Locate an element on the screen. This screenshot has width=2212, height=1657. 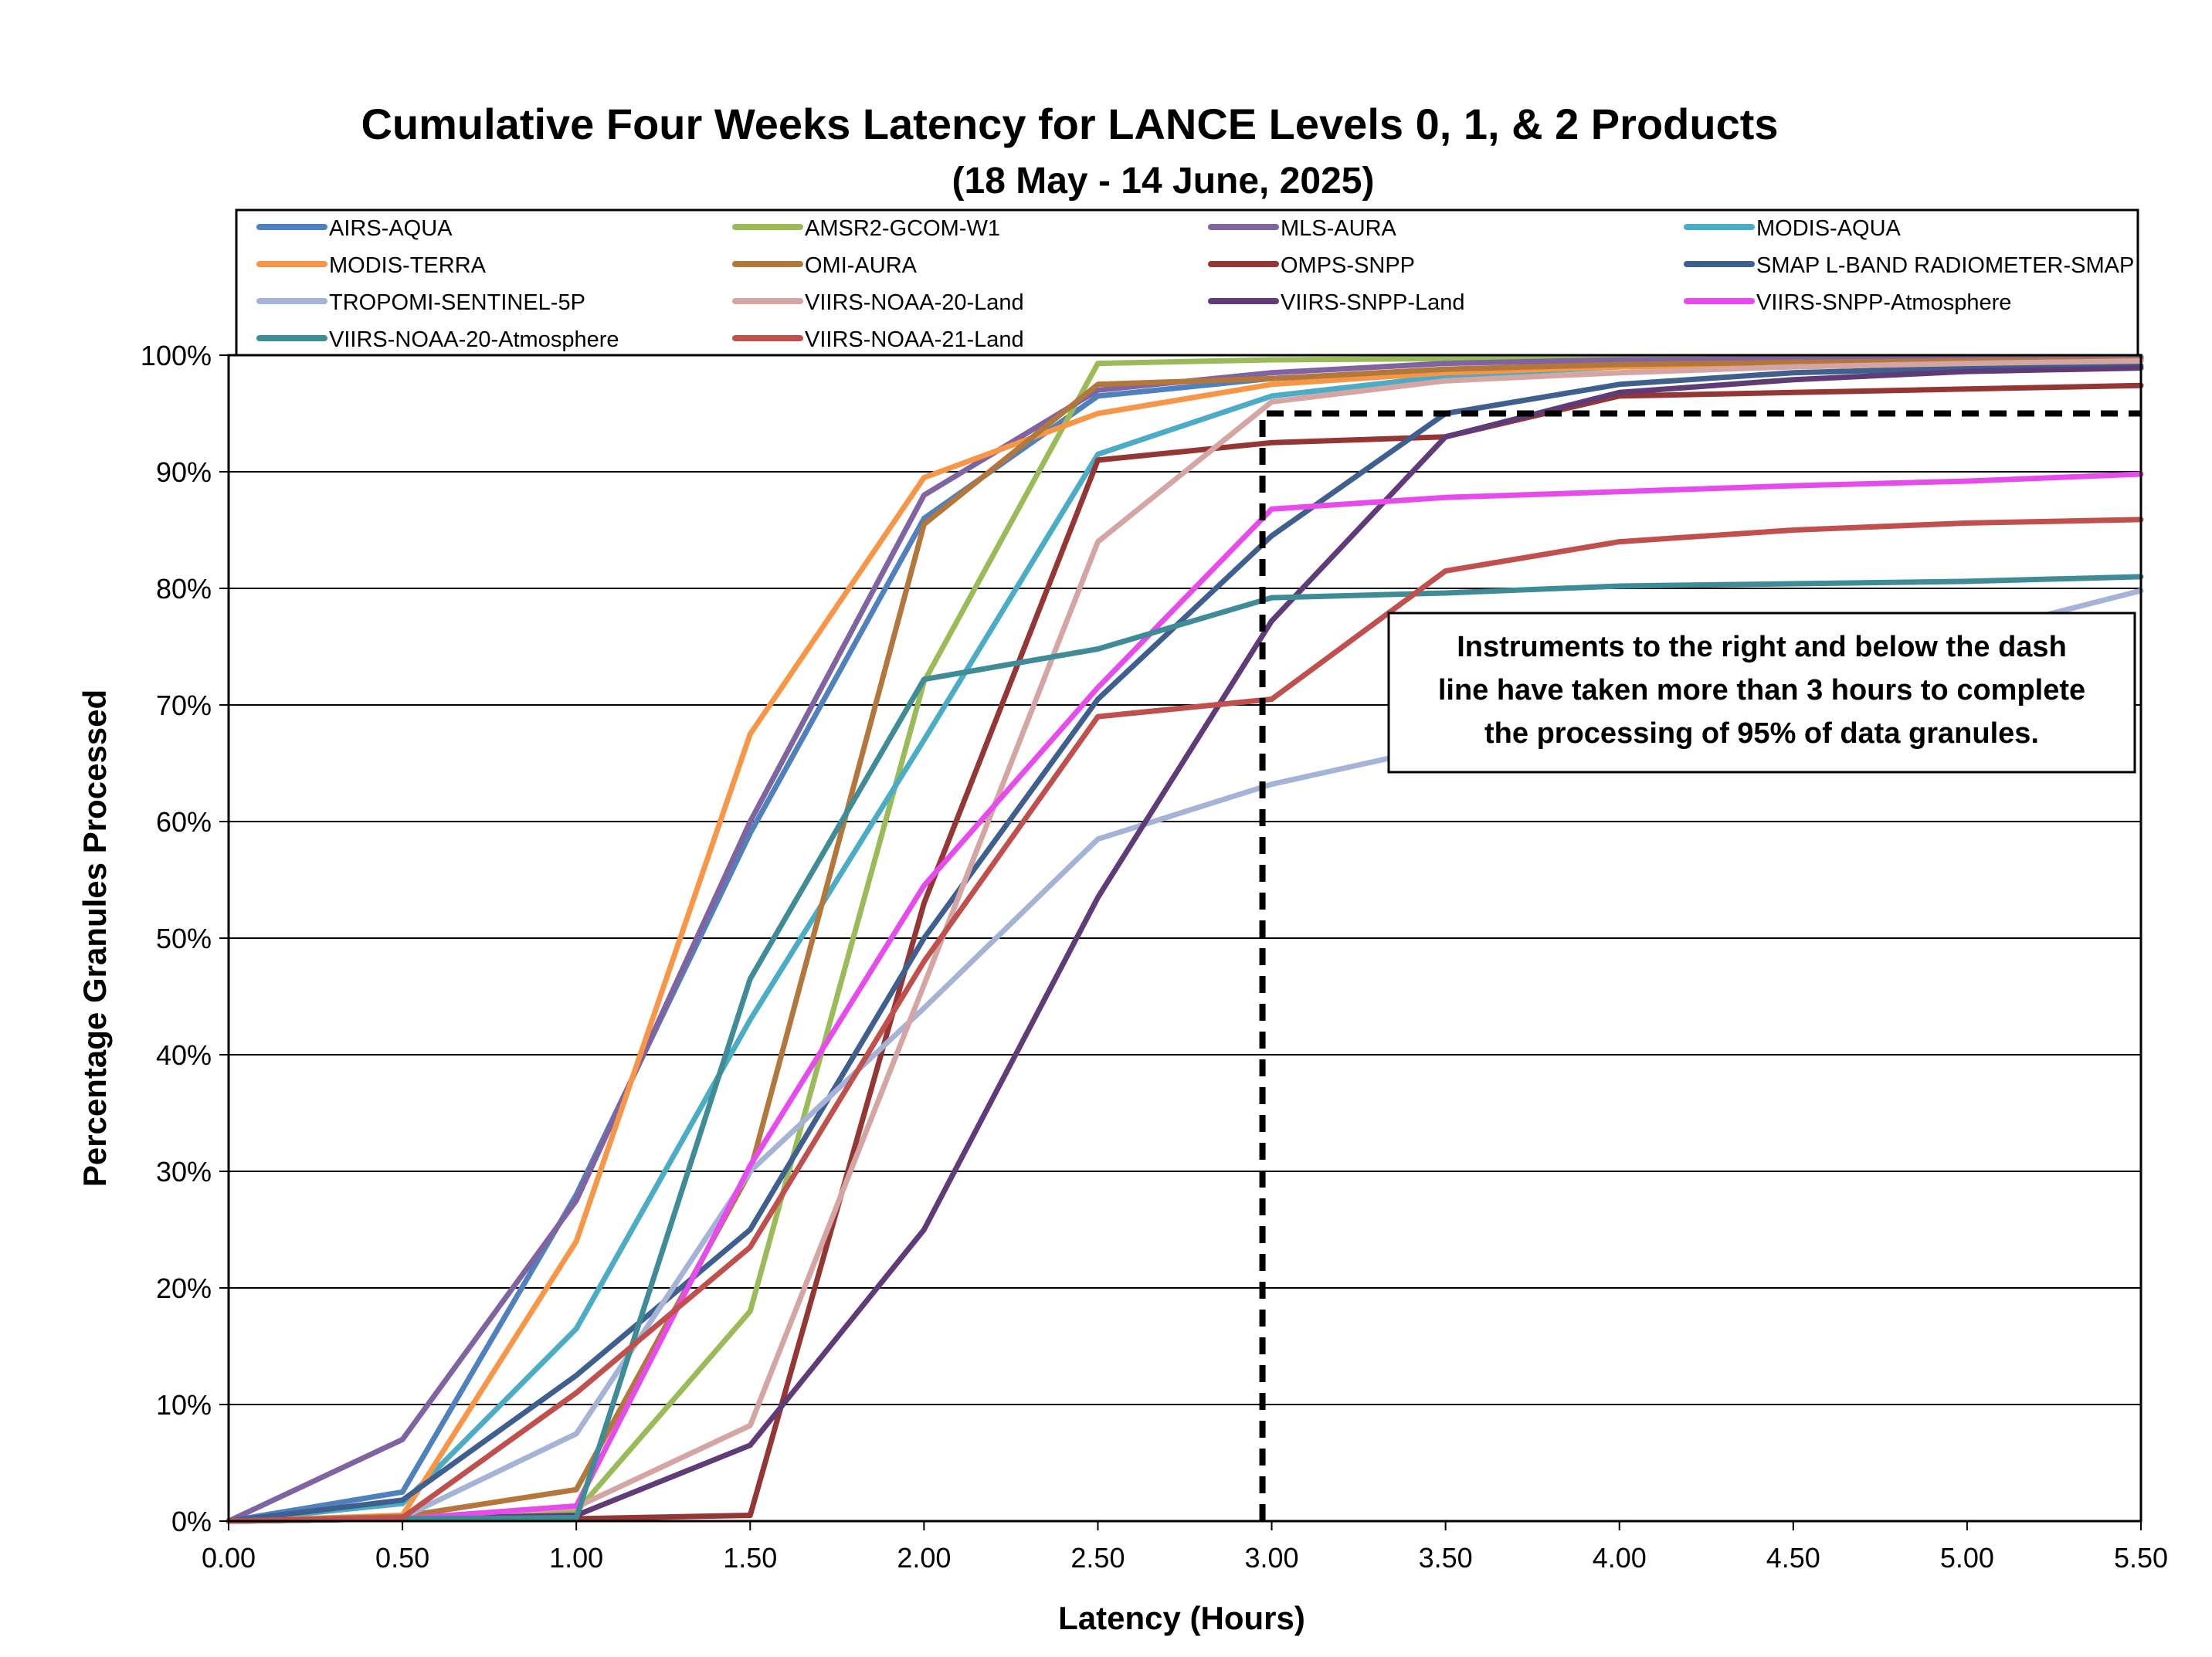
legend-label-viirs-noaa-20-land: VIIRS-NOAA-20-Land is located at coordinates (915, 302).